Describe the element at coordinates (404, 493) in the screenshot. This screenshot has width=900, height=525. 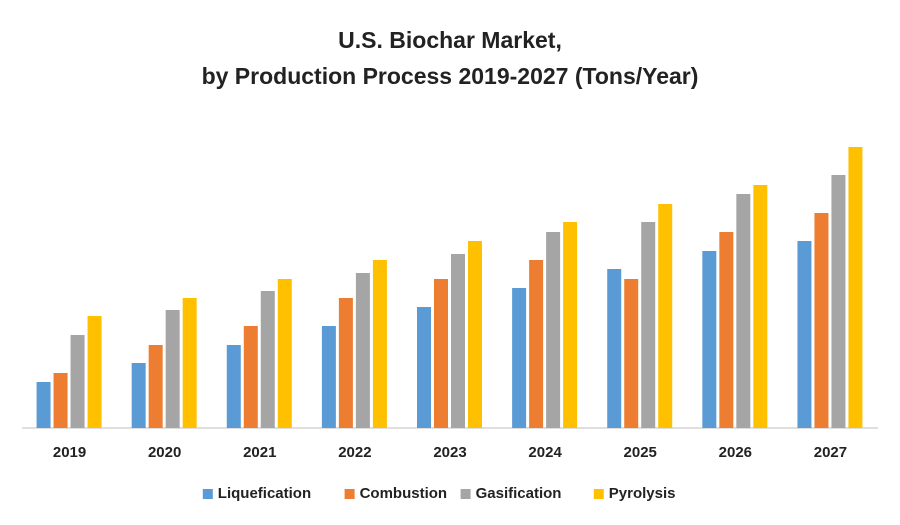
I see `legend-label: Combustion` at that location.